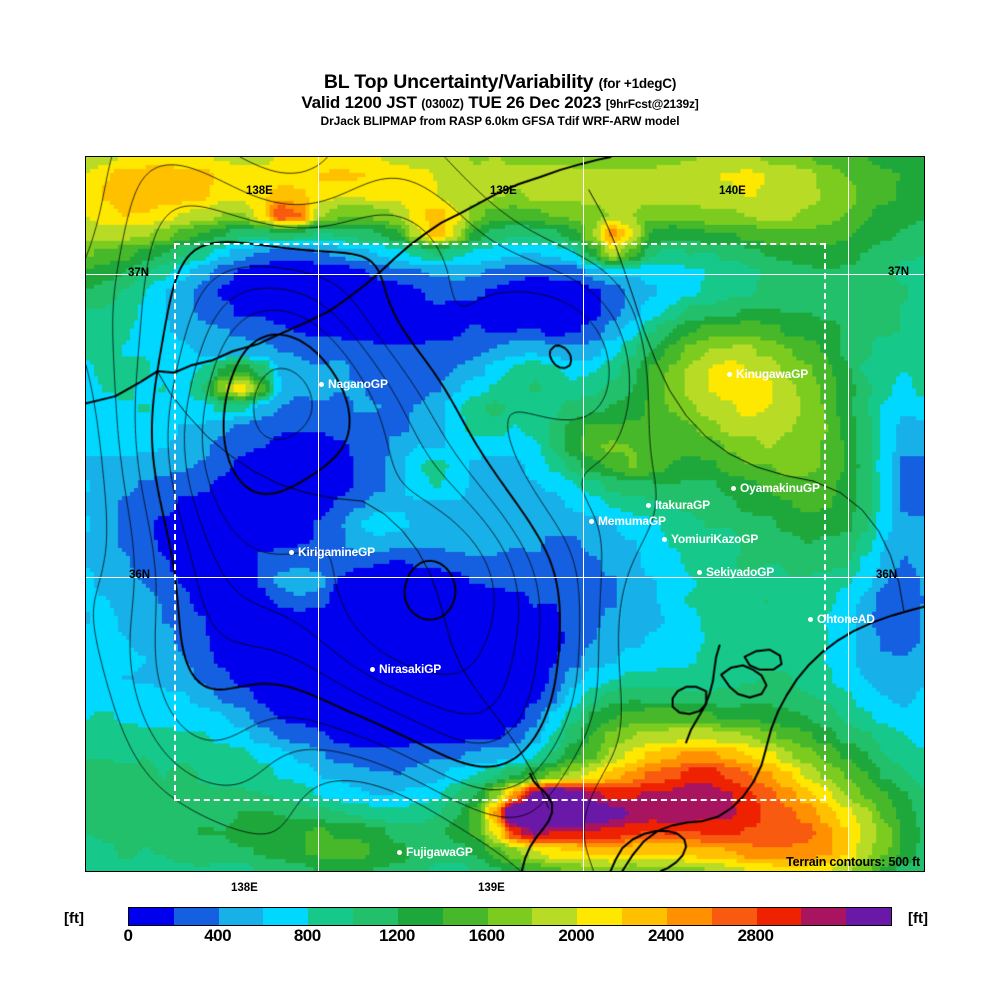 The width and height of the screenshot is (1000, 1000). Describe the element at coordinates (307, 935) in the screenshot. I see `colorbar-tick: 800` at that location.